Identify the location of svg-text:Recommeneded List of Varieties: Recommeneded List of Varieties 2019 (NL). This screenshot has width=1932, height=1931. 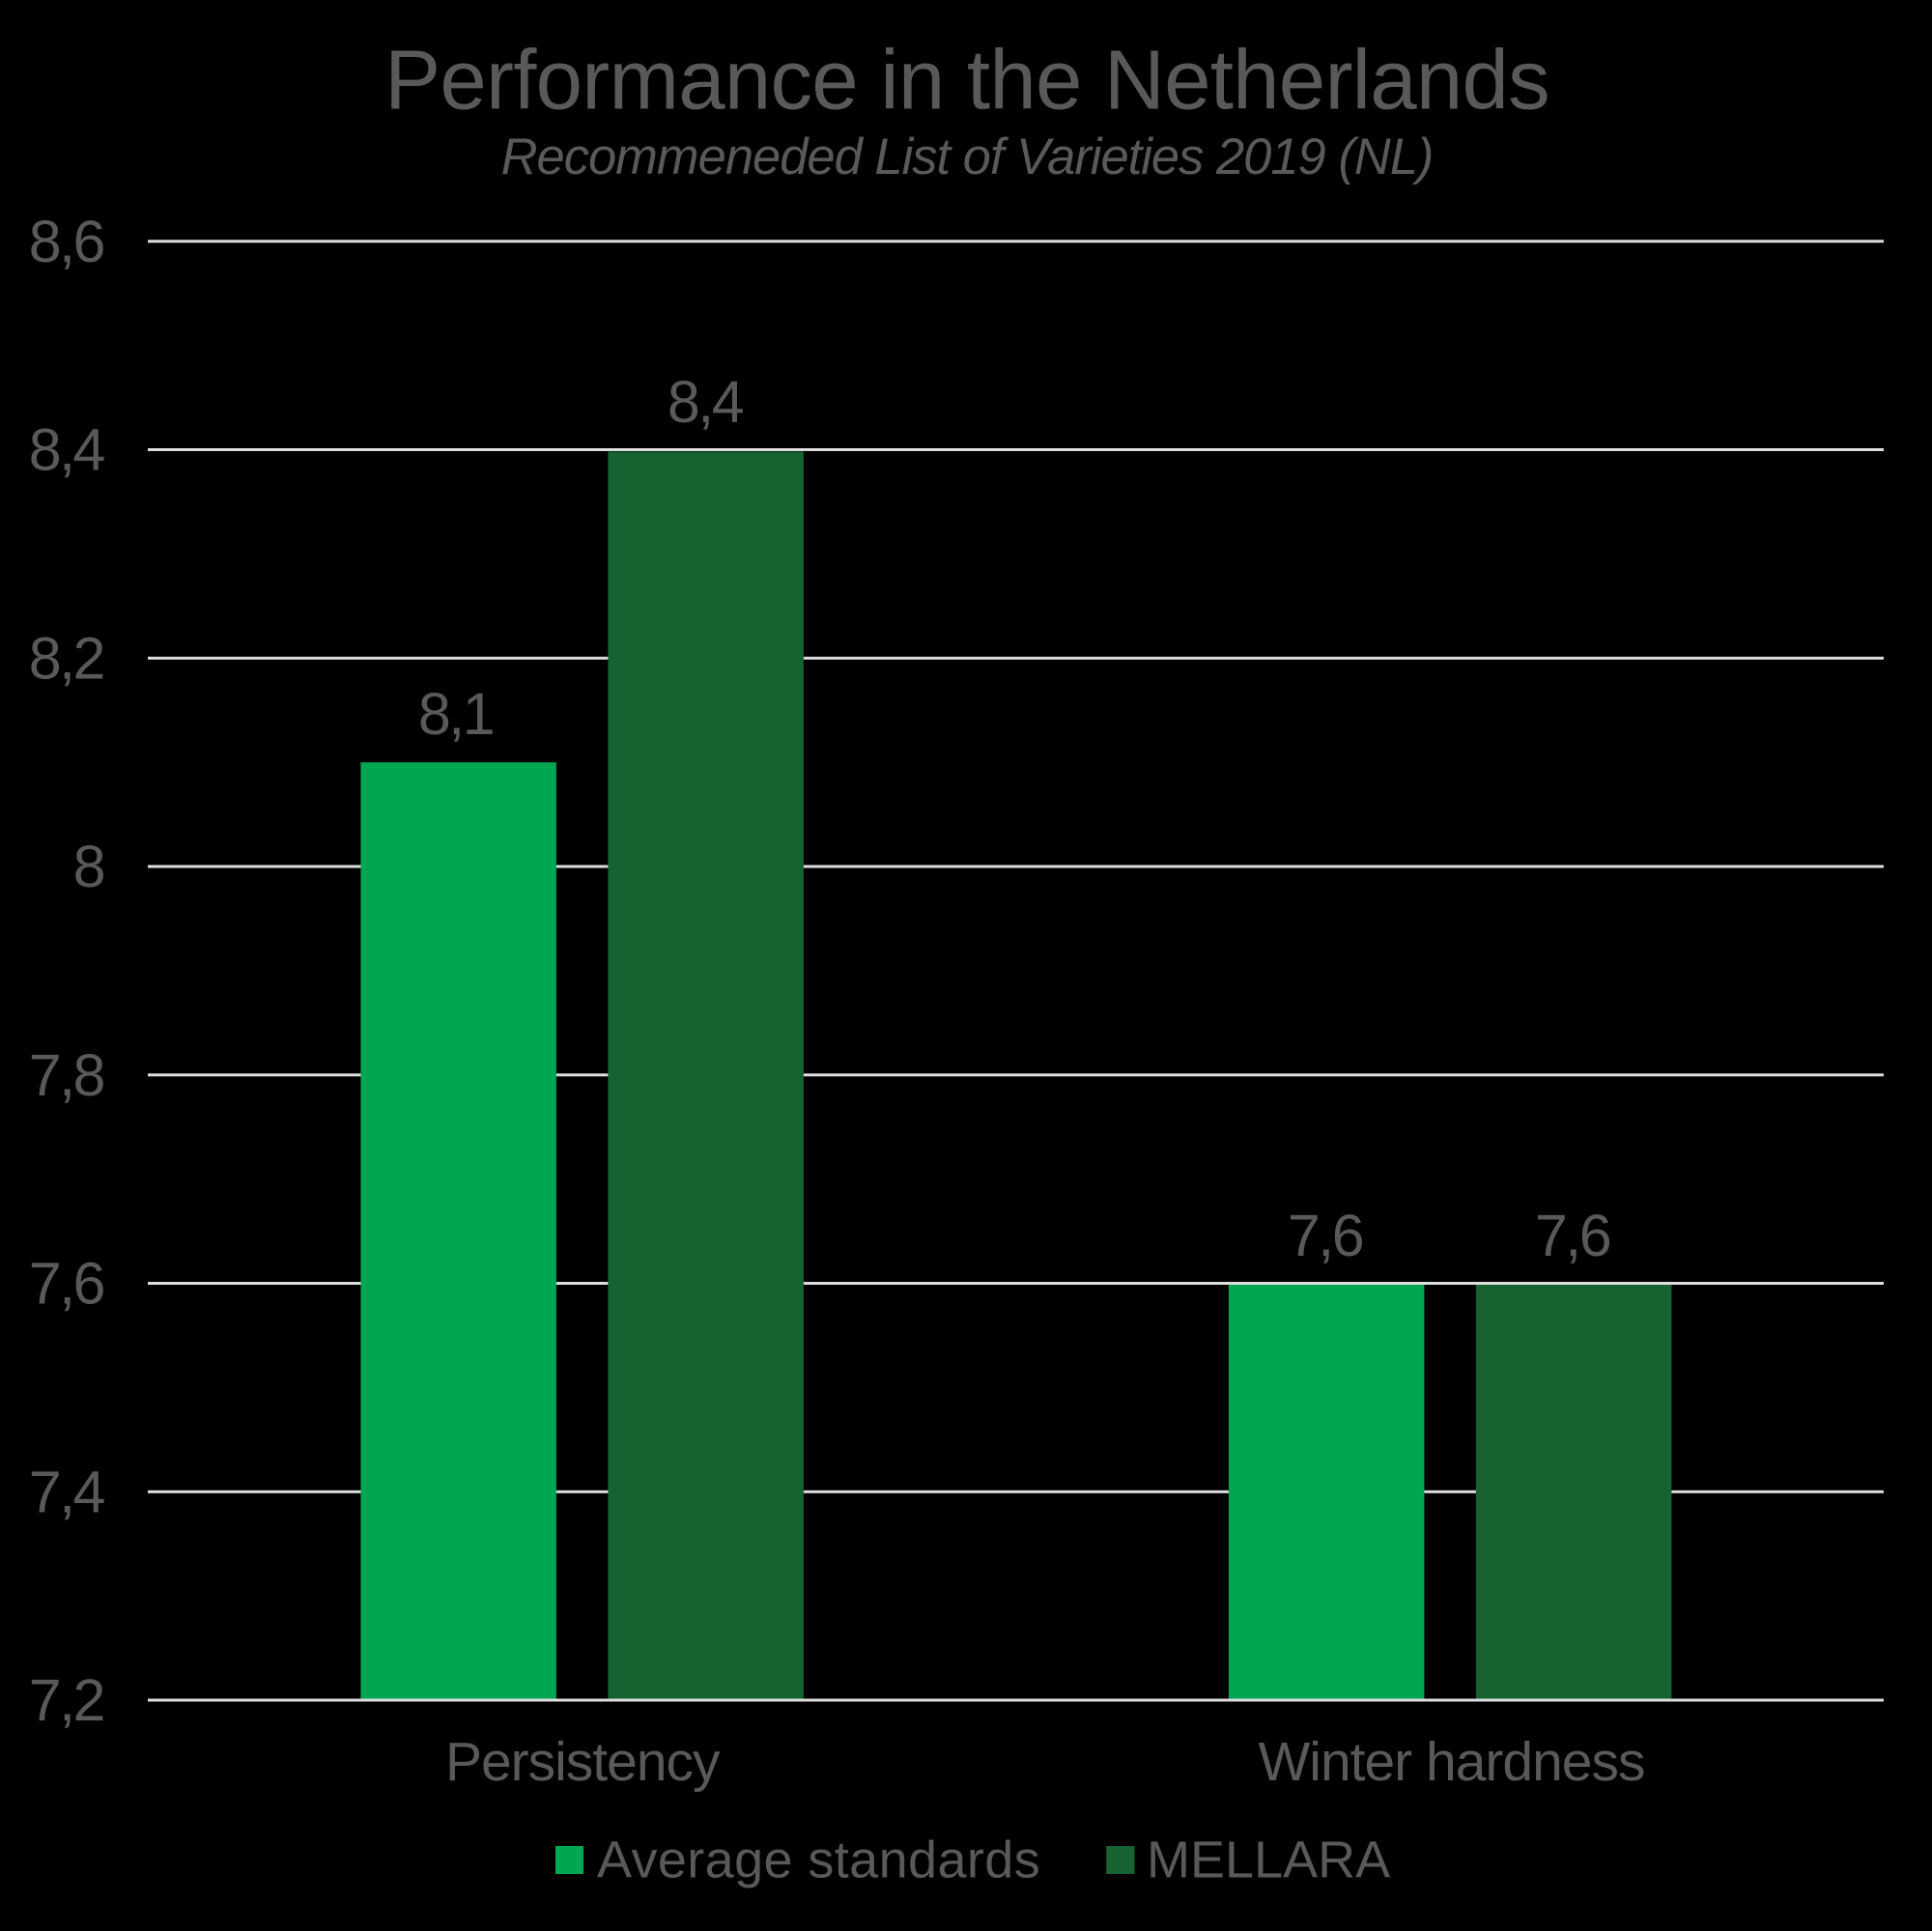
(967, 156).